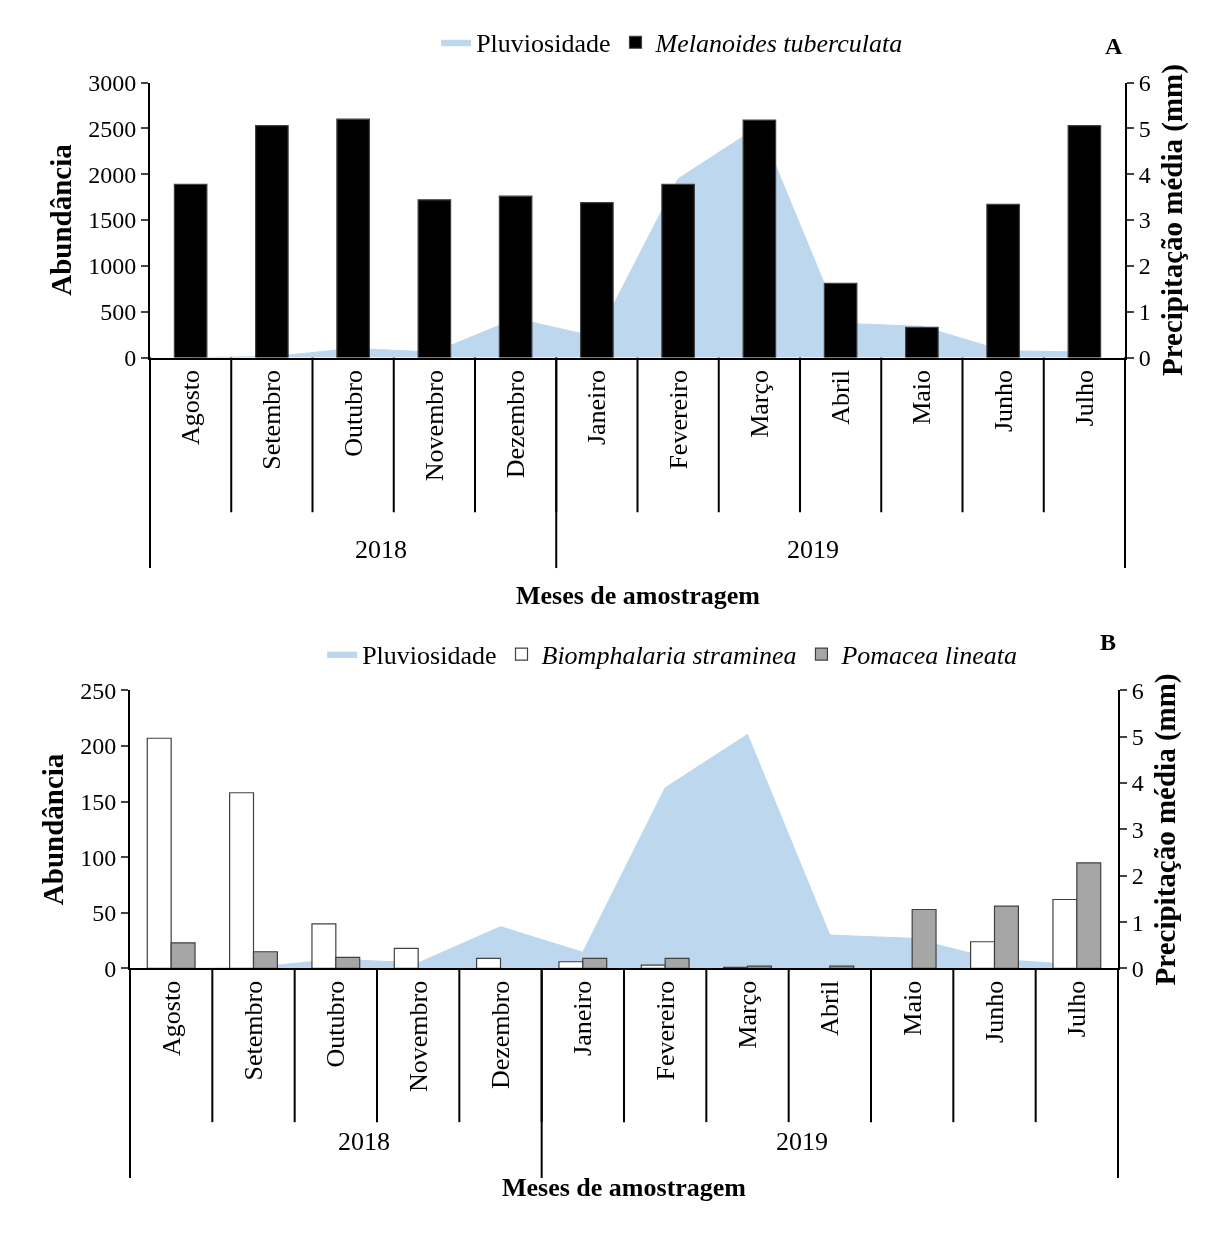 Image resolution: width=1223 pixels, height=1234 pixels. What do you see at coordinates (104, 913) in the screenshot?
I see `y-tick-label: 50` at bounding box center [104, 913].